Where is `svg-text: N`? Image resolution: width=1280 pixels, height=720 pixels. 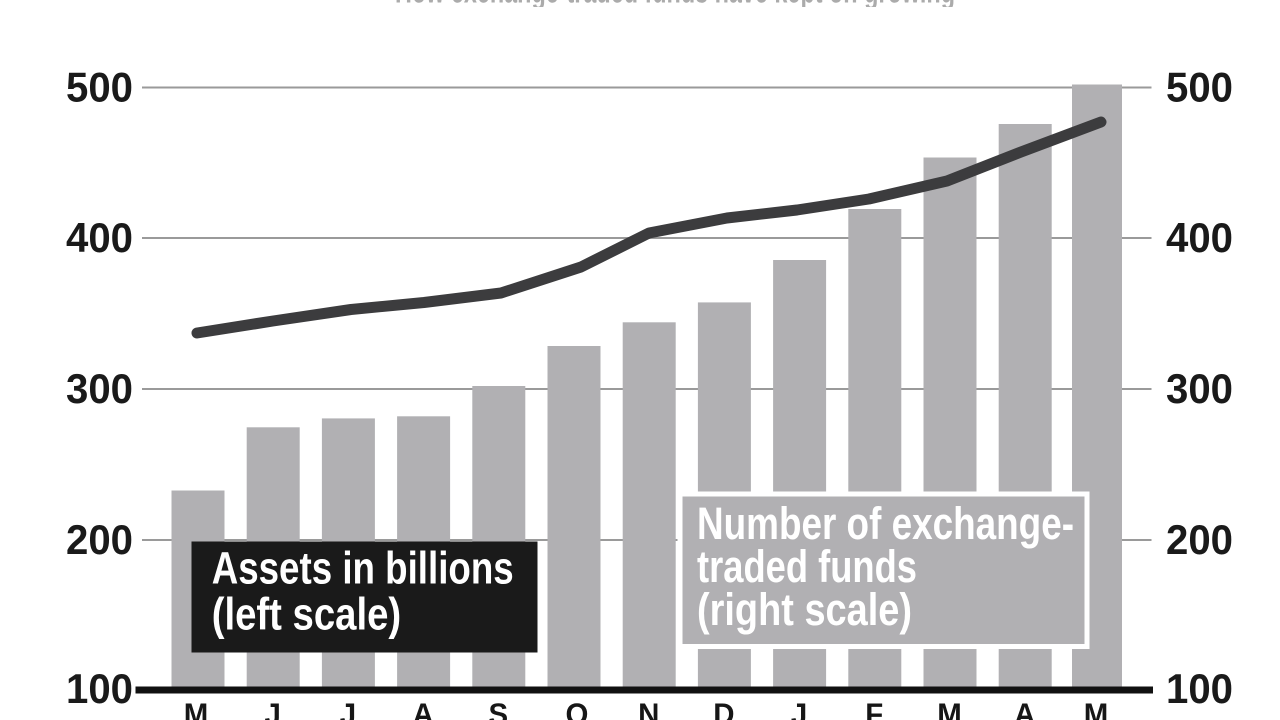 svg-text: N is located at coordinates (648, 709).